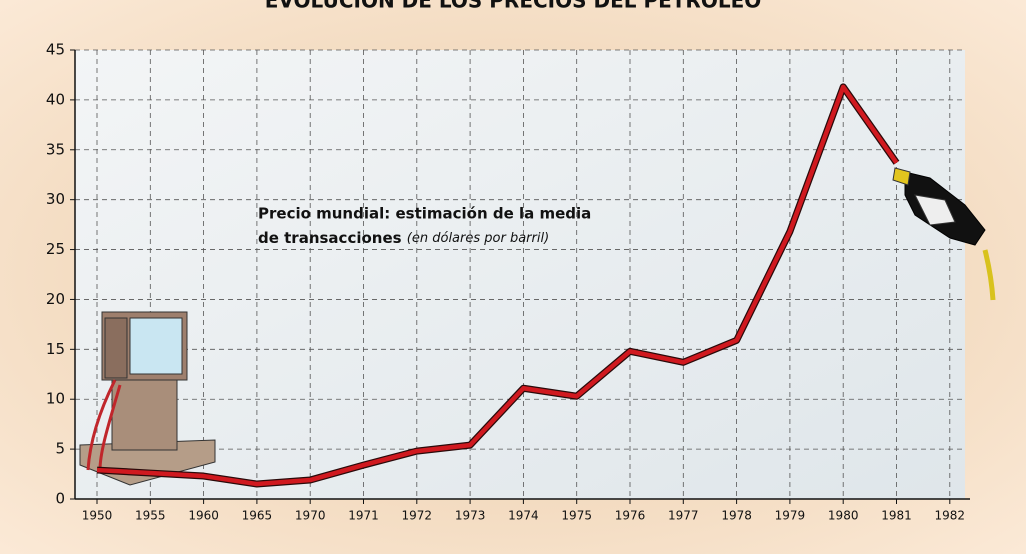 The image size is (1026, 554). What do you see at coordinates (55, 249) in the screenshot?
I see `y-tick-label: 25` at bounding box center [55, 249].